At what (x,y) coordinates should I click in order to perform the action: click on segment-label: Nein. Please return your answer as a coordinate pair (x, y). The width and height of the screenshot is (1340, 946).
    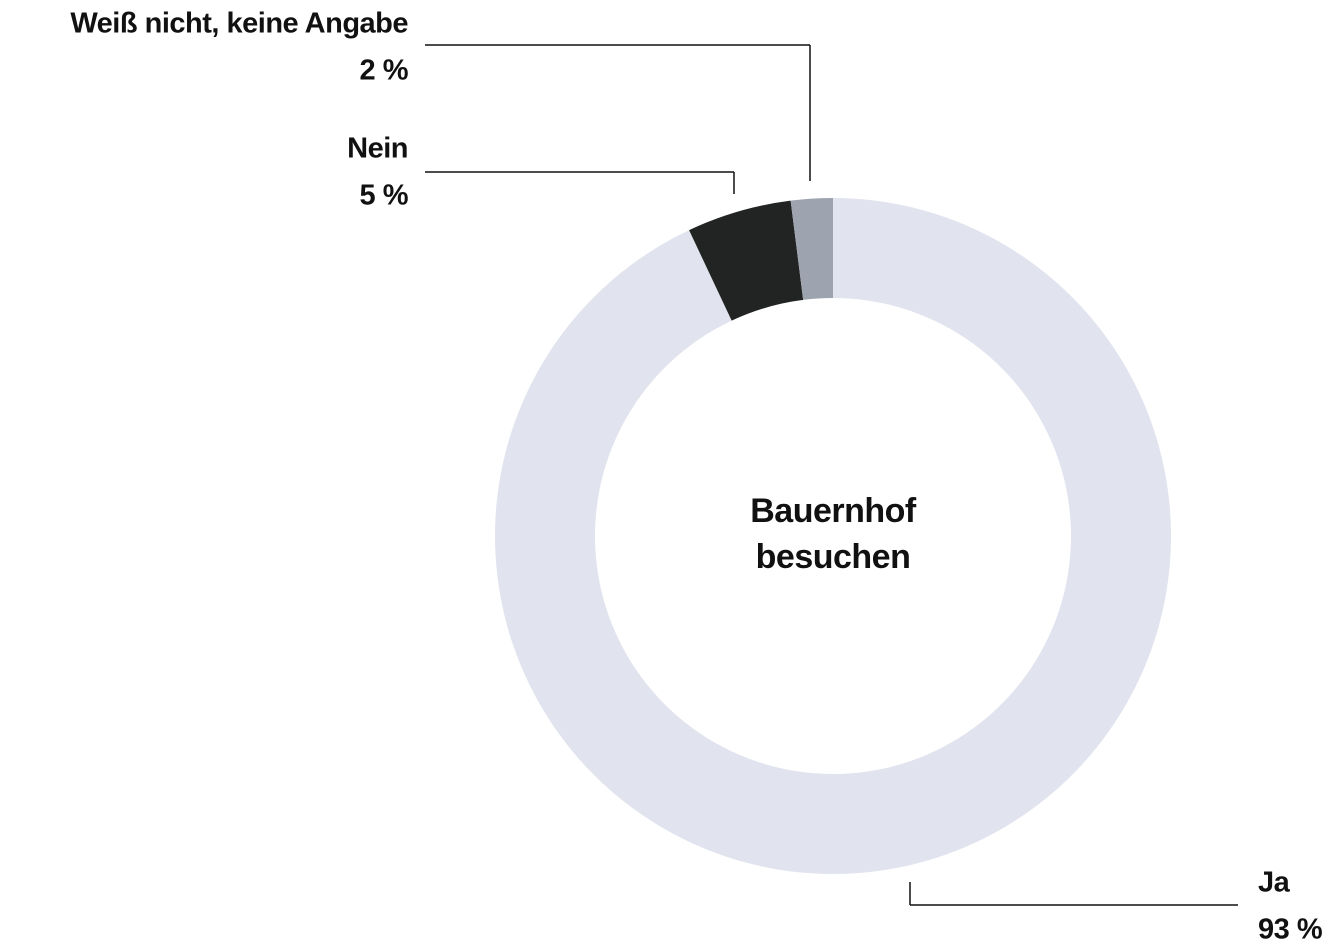
    Looking at the image, I should click on (377, 149).